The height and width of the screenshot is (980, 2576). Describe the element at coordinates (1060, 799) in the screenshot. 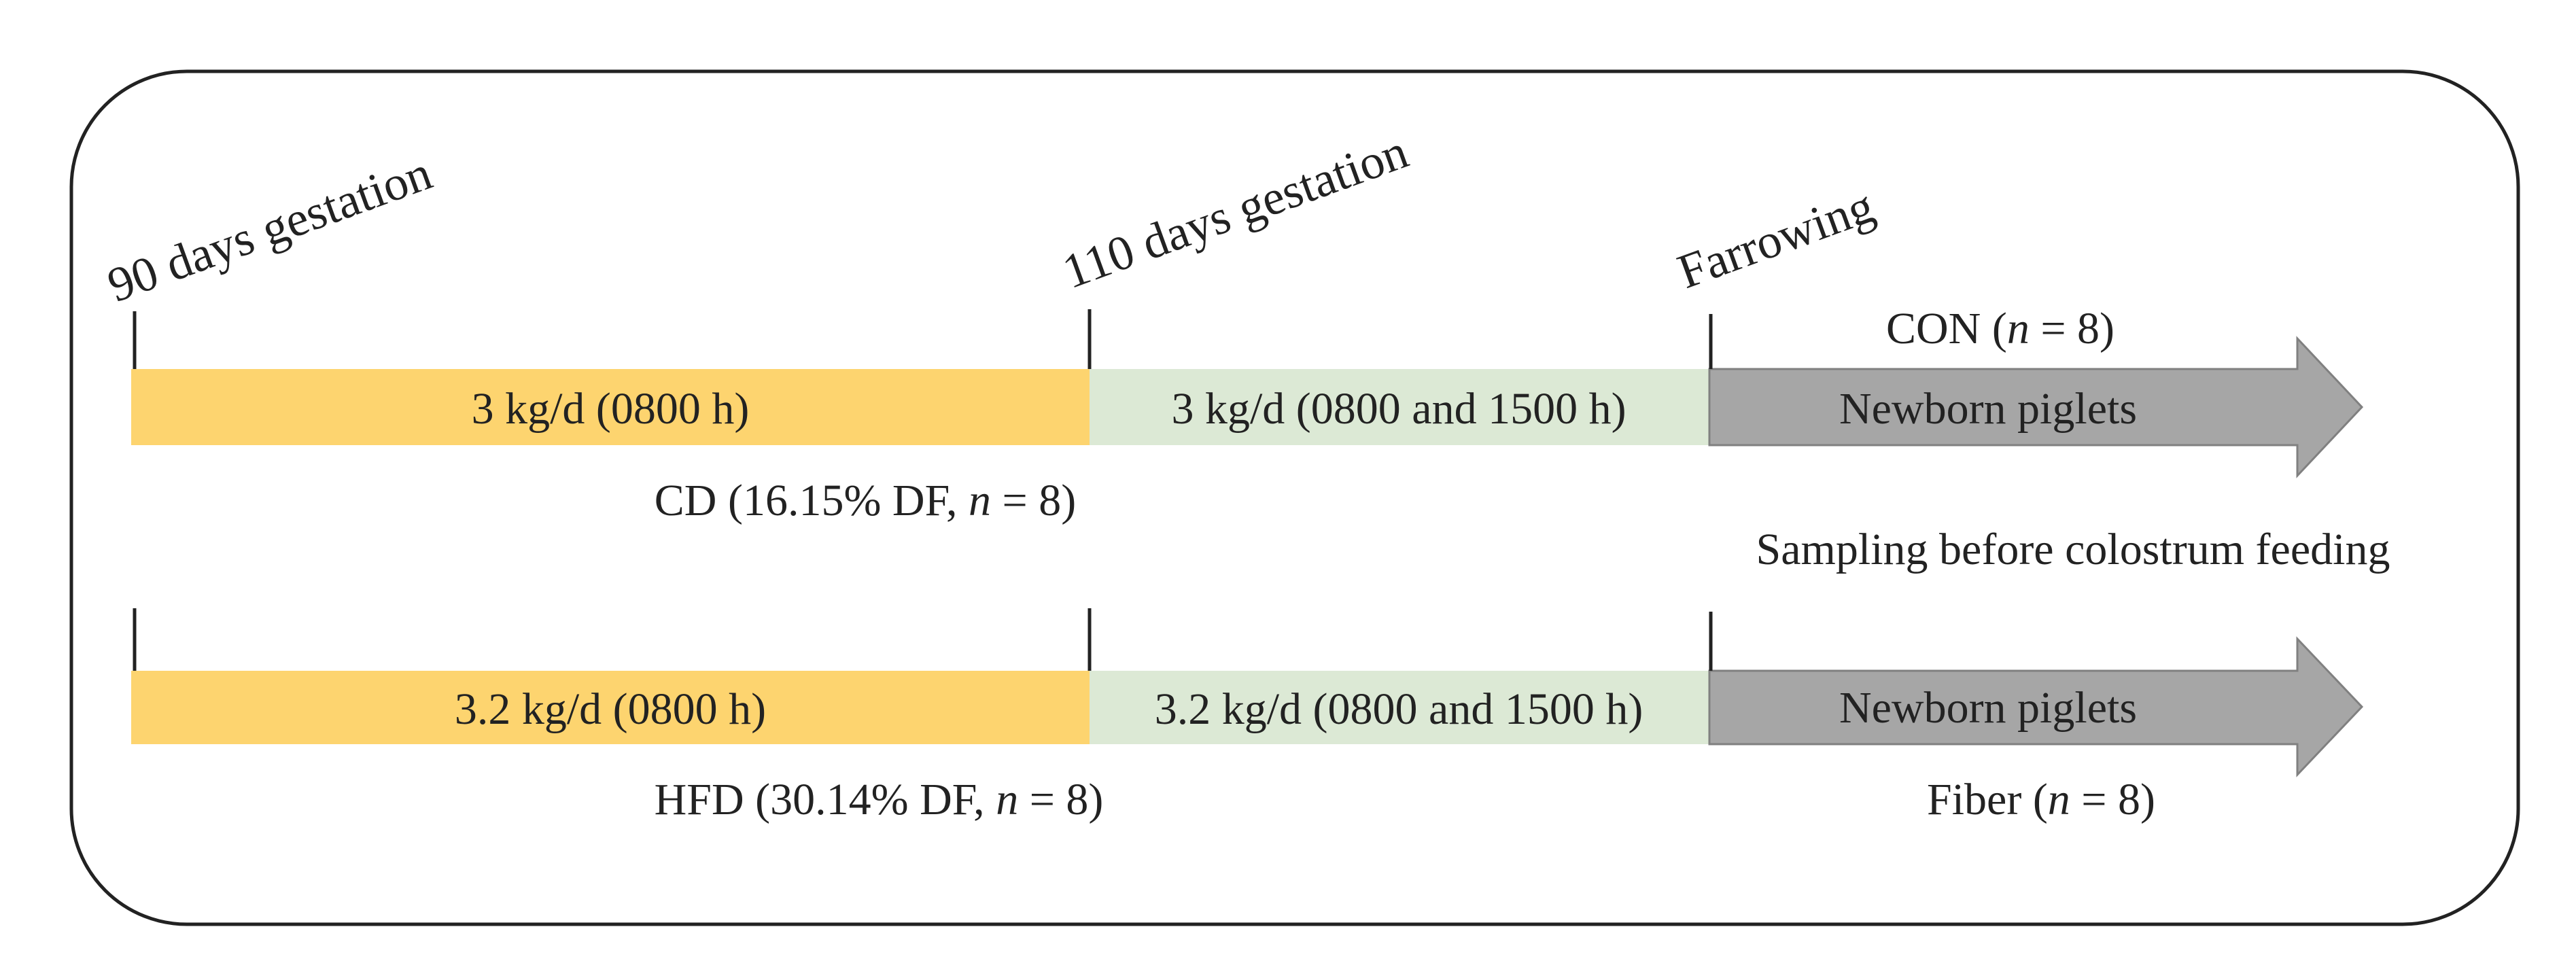

I see `hfd-diet-suffix: = 8)` at that location.